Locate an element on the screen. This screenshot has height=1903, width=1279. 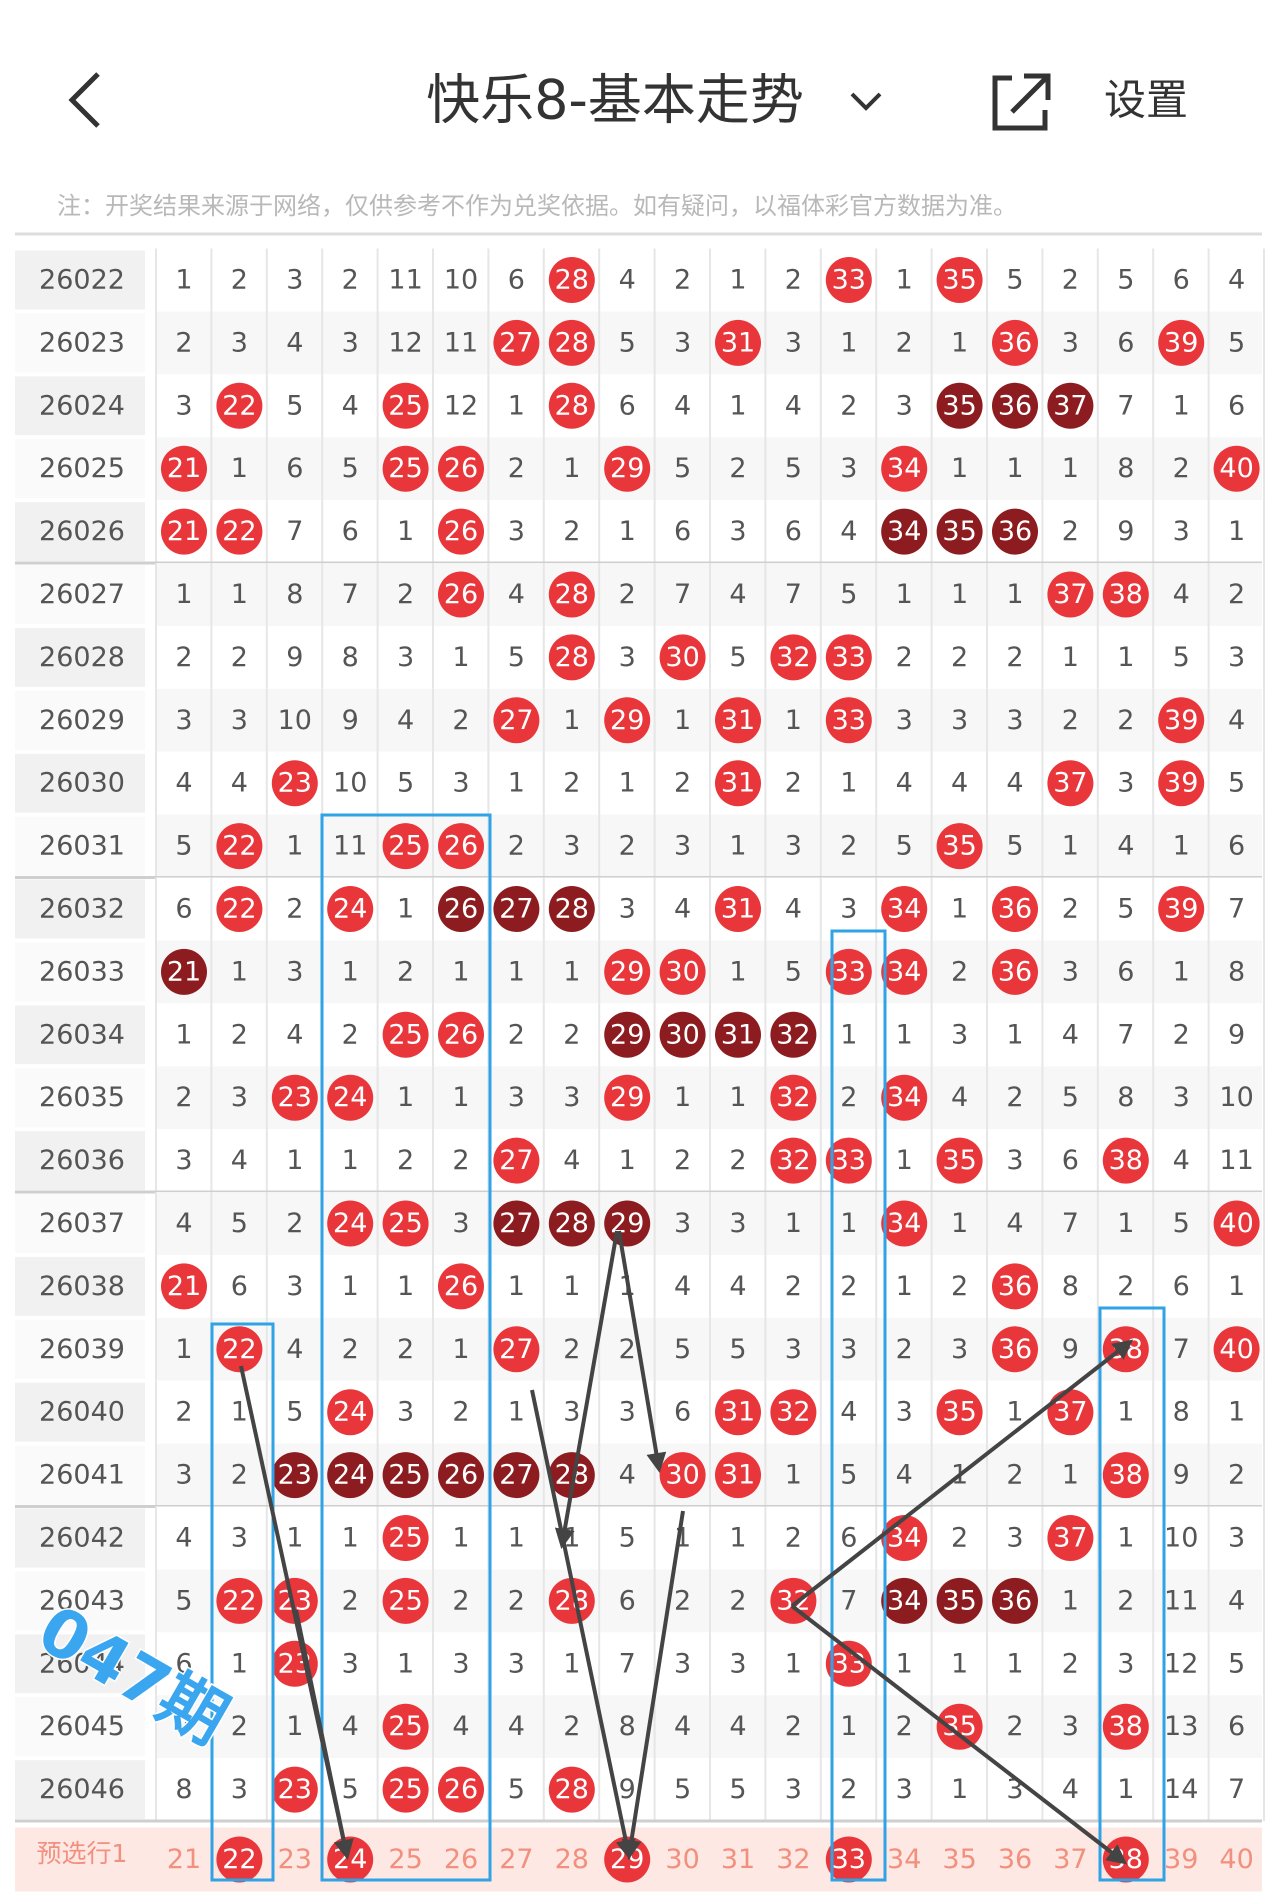
miss-count: 14 is located at coordinates (1181, 1789).